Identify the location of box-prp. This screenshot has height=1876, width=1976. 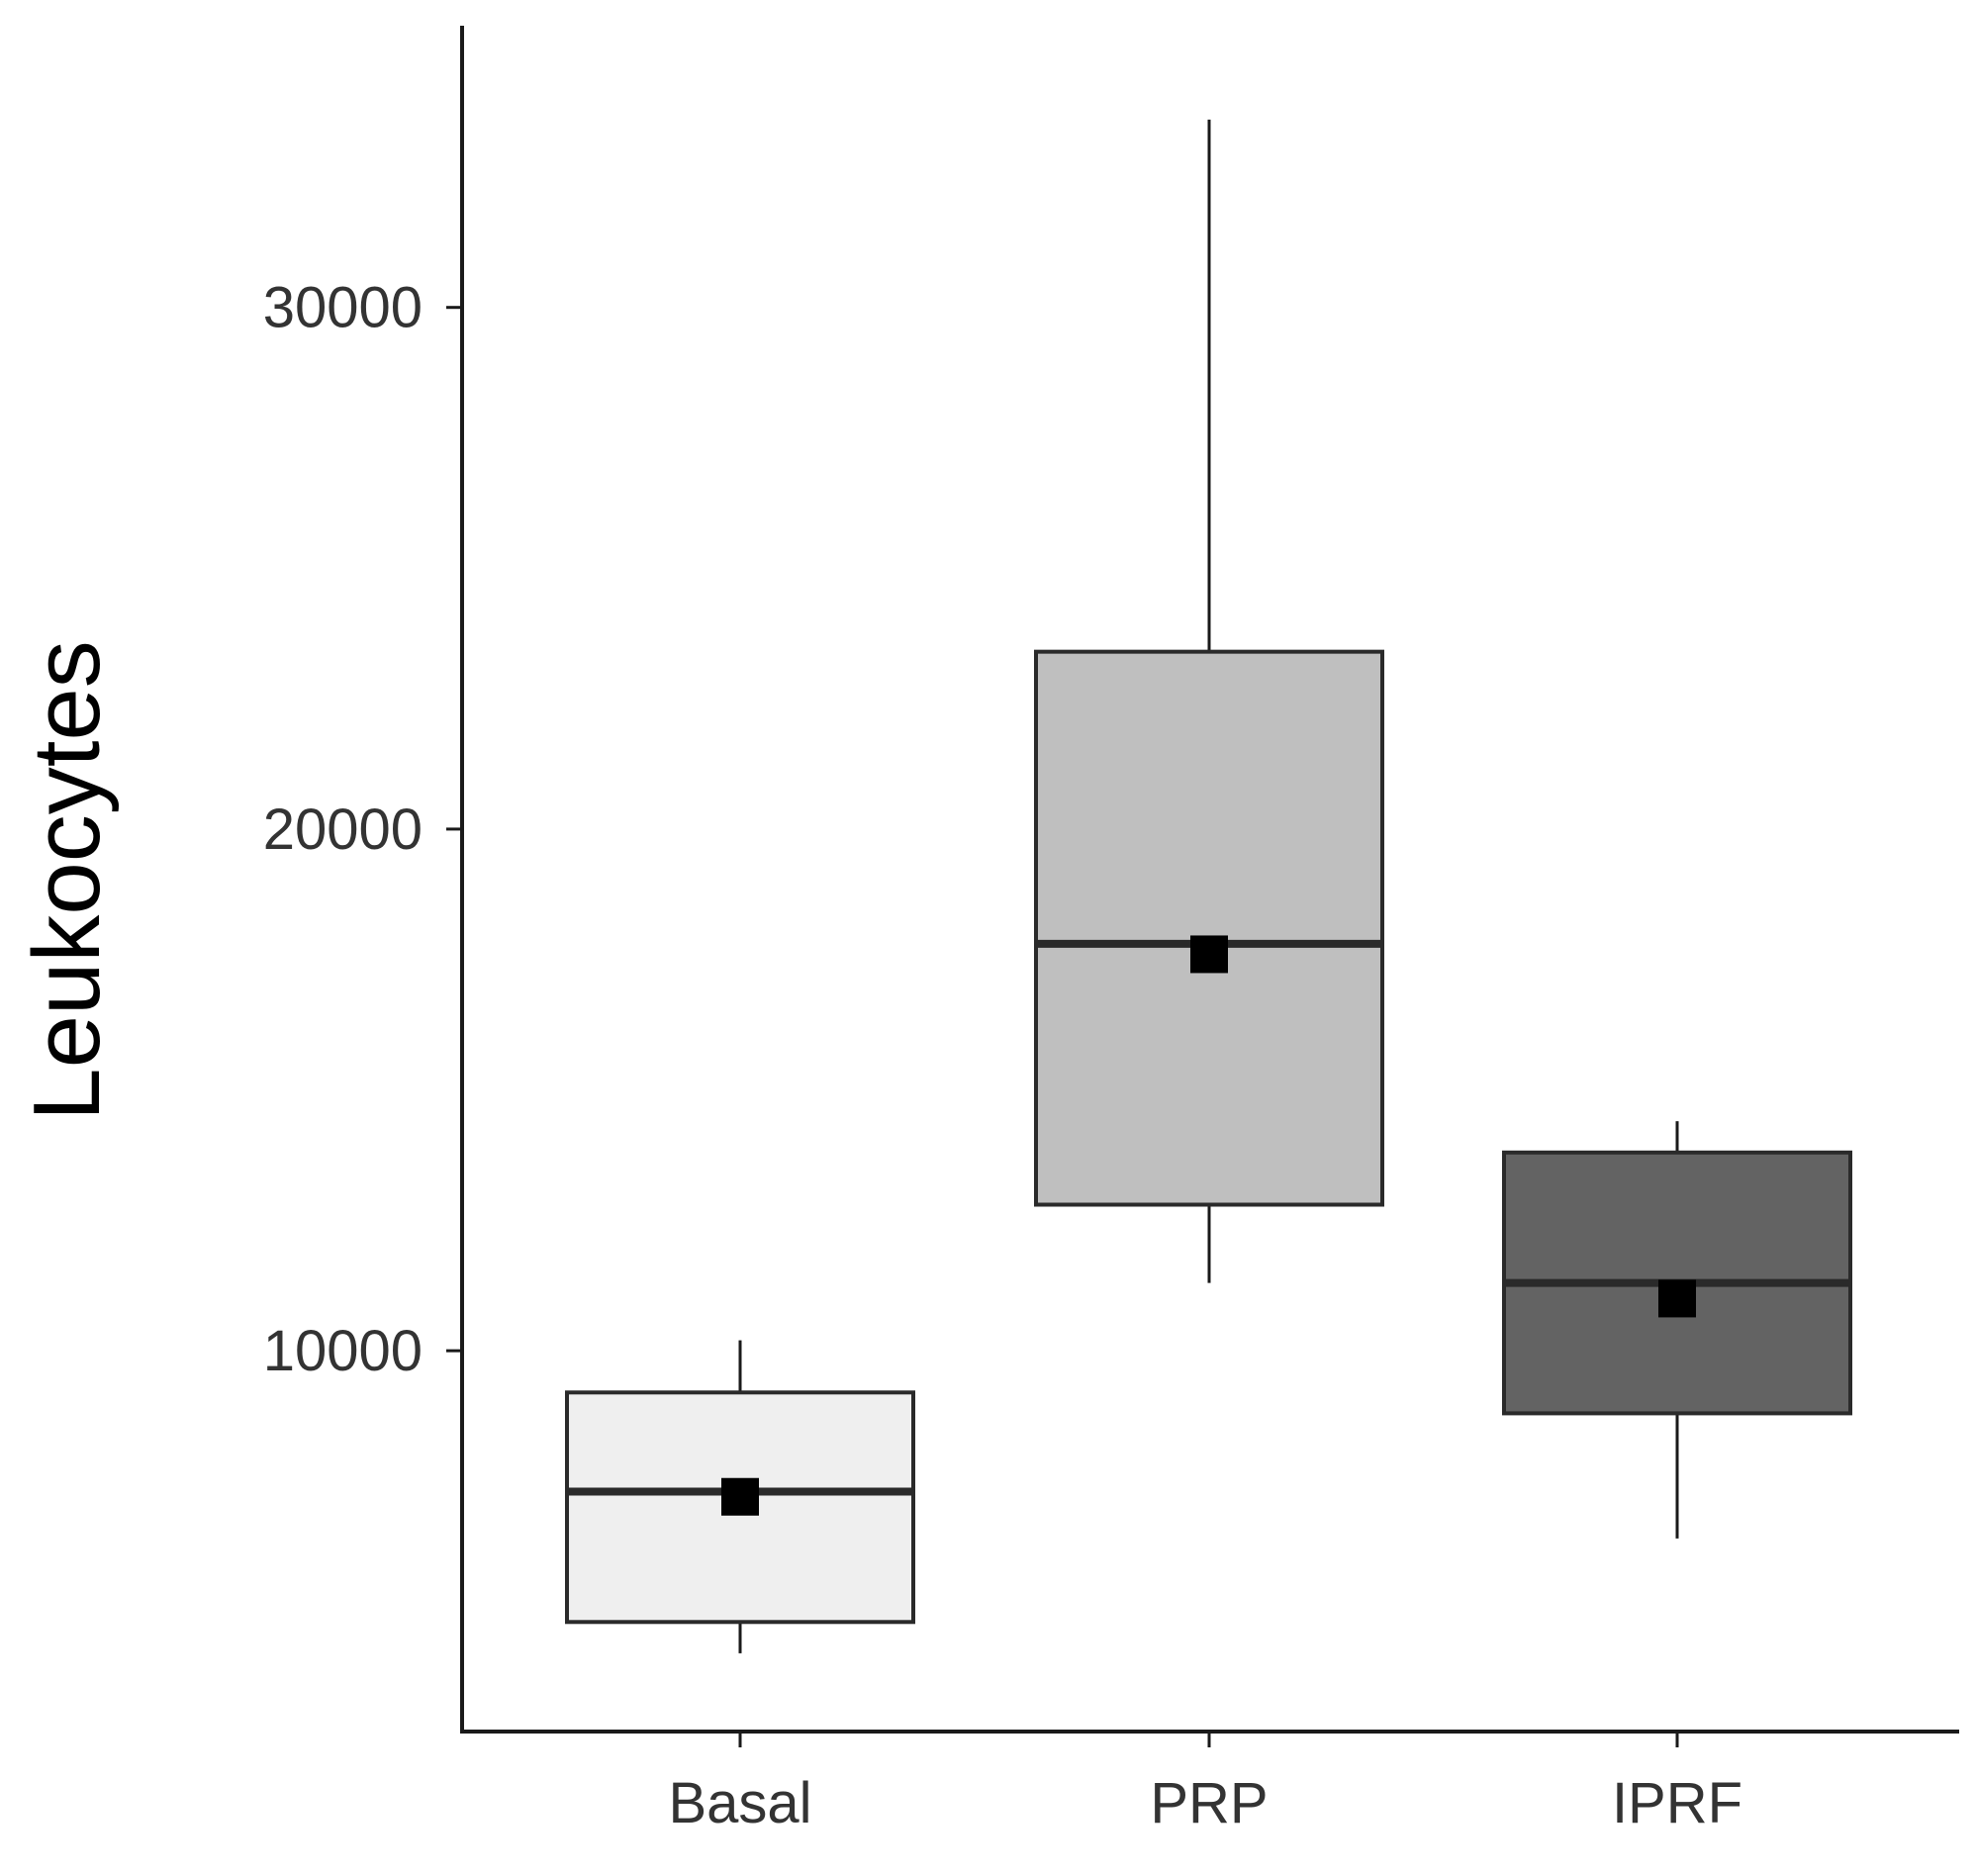
(1209, 701).